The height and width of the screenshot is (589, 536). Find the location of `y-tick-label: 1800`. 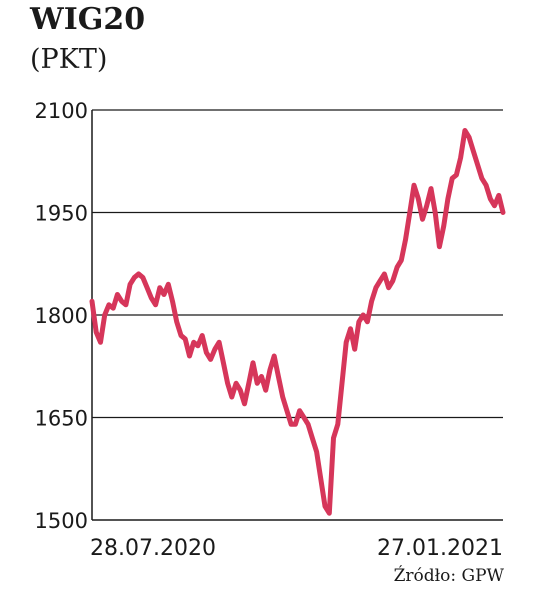

y-tick-label: 1800 is located at coordinates (61, 316).